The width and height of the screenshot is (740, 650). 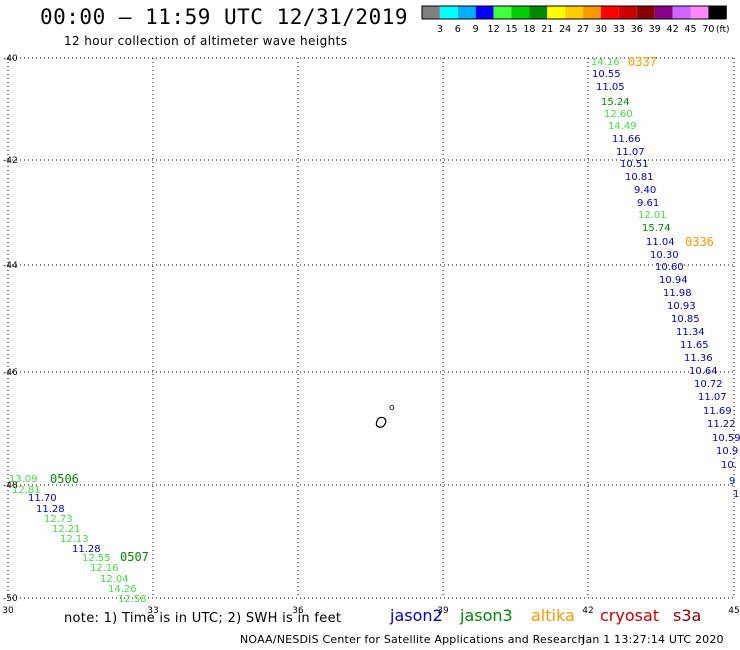 I want to click on footer-timestamp: Jan 1 13:27:14 UTC 2020, so click(x=653, y=639).